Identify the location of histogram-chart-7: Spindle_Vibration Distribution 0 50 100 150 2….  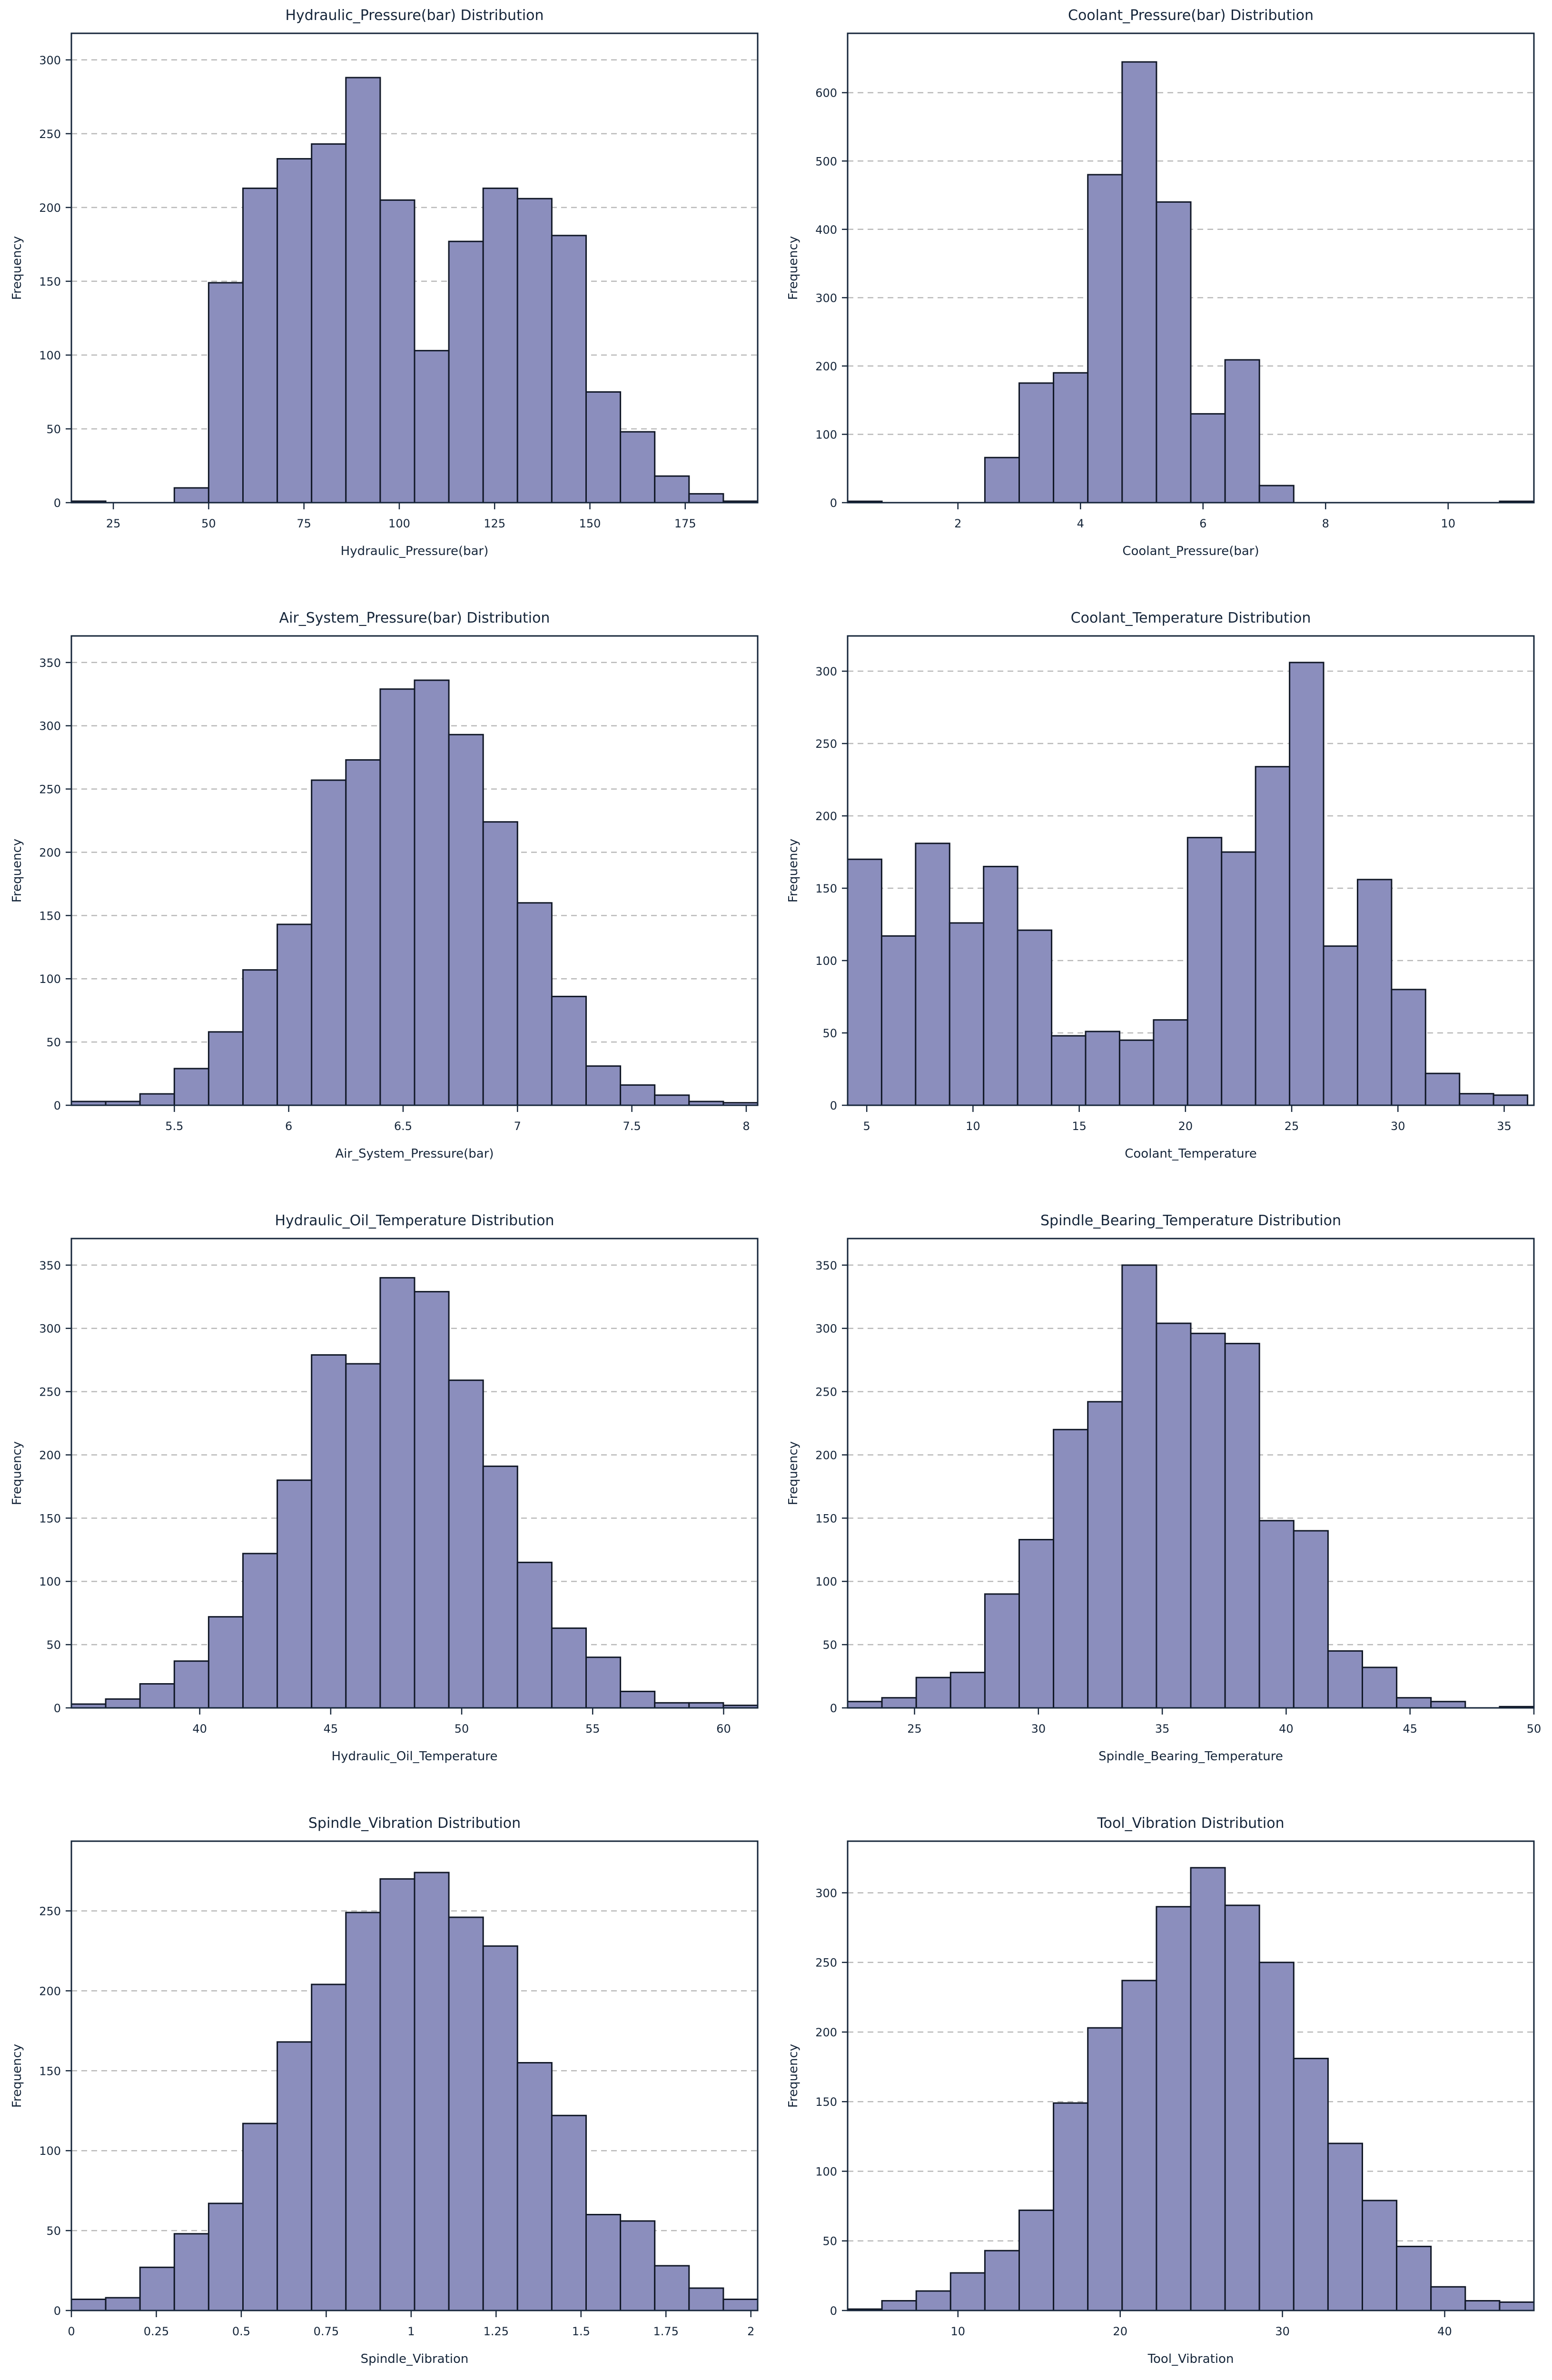
(388, 2094).